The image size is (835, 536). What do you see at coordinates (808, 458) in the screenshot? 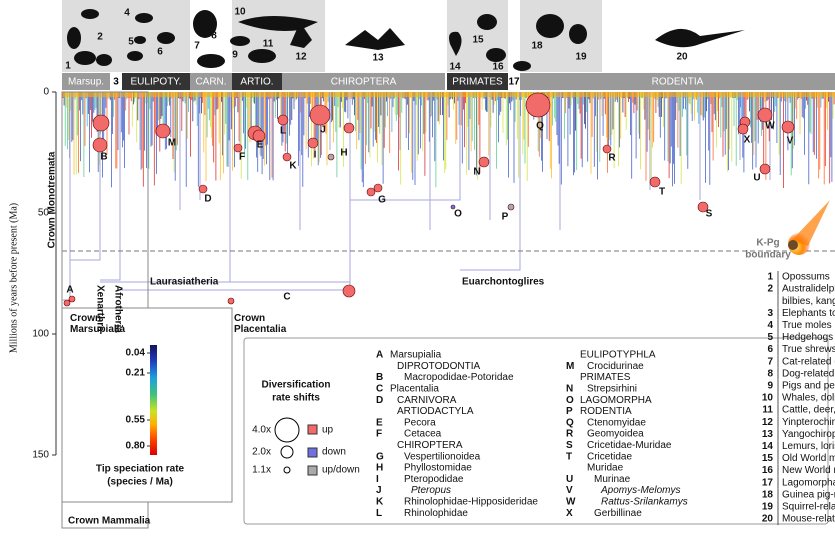
I see `group-name: Old World monkeys, apes` at bounding box center [808, 458].